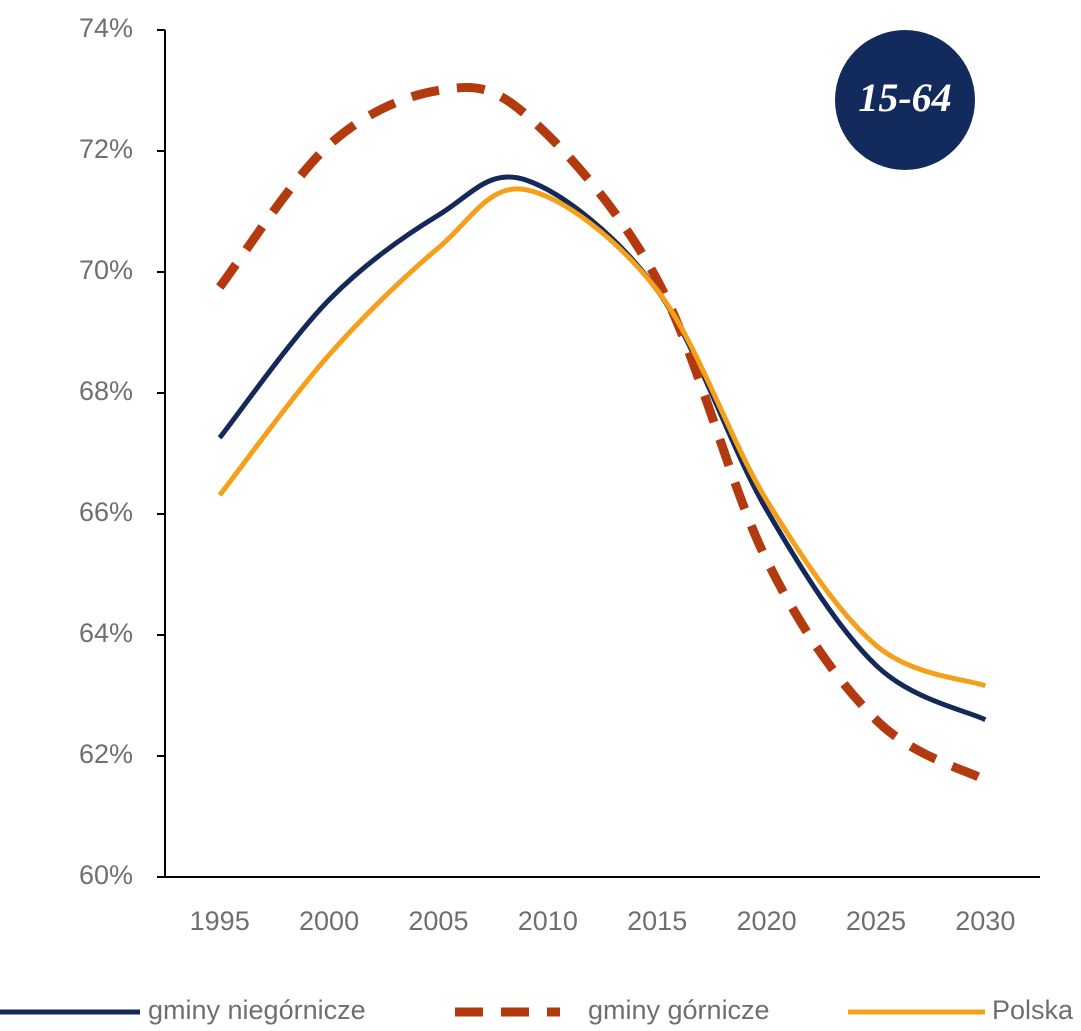 The width and height of the screenshot is (1081, 1031). Describe the element at coordinates (767, 921) in the screenshot. I see `x-tick-label: 2020` at that location.